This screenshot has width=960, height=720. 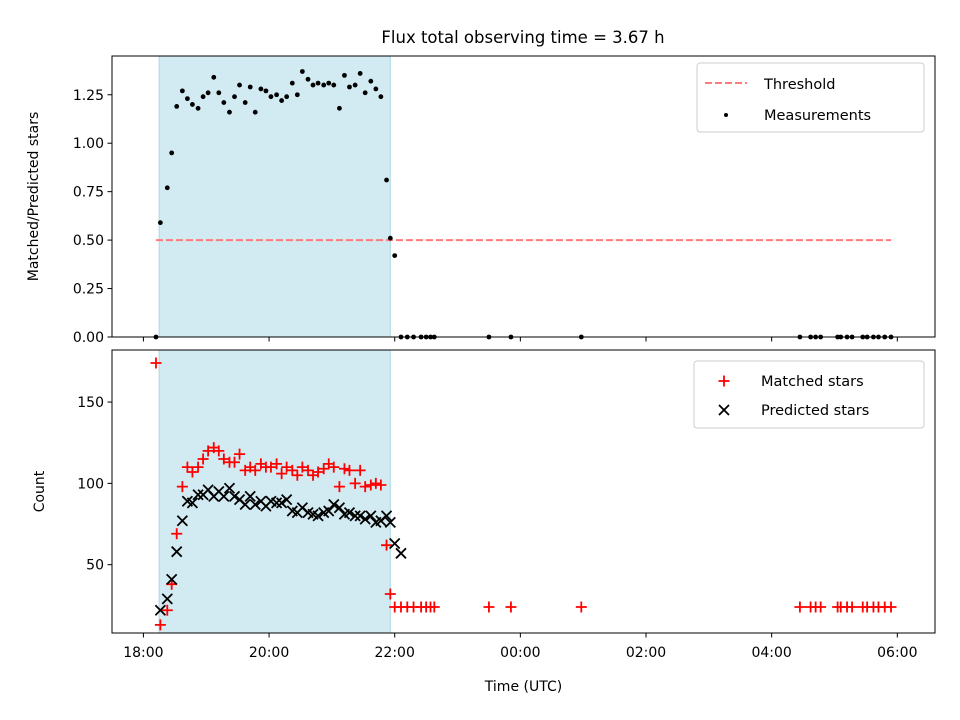 What do you see at coordinates (88, 144) in the screenshot?
I see `top-ytick-label-4: 1.00` at bounding box center [88, 144].